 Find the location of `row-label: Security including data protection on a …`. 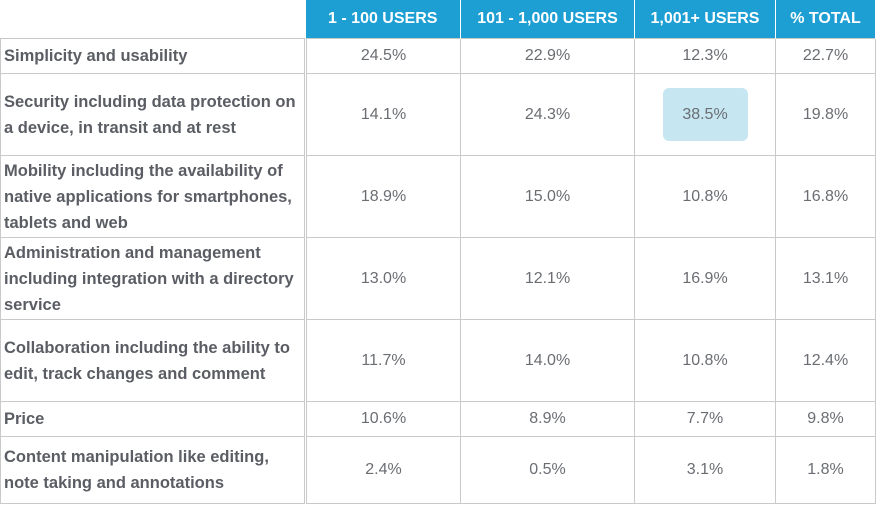

row-label: Security including data protection on a … is located at coordinates (153, 114).